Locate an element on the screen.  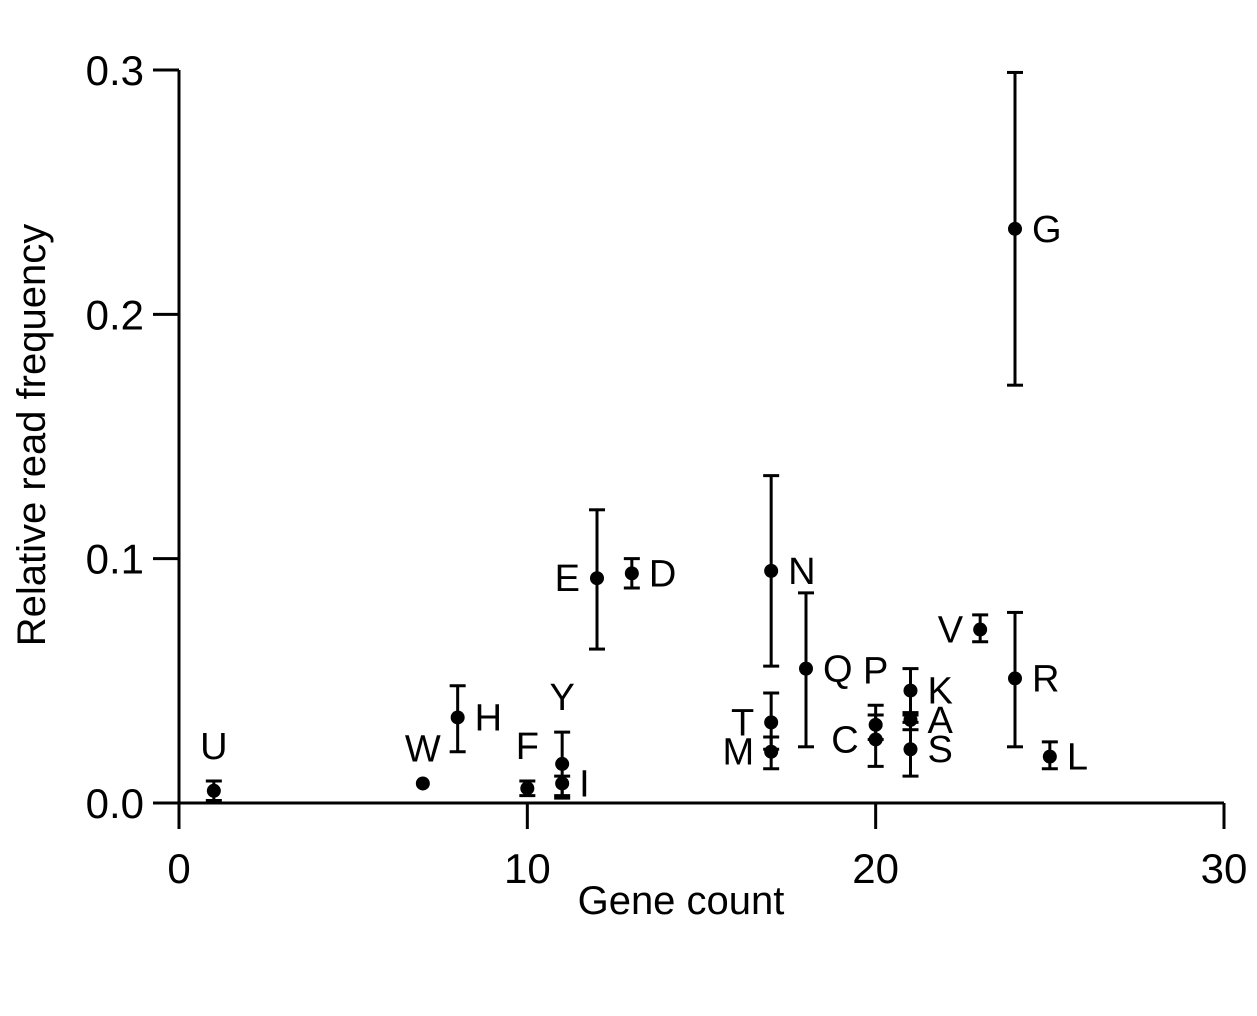
y-tick-label: 0.2 is located at coordinates (115, 314).